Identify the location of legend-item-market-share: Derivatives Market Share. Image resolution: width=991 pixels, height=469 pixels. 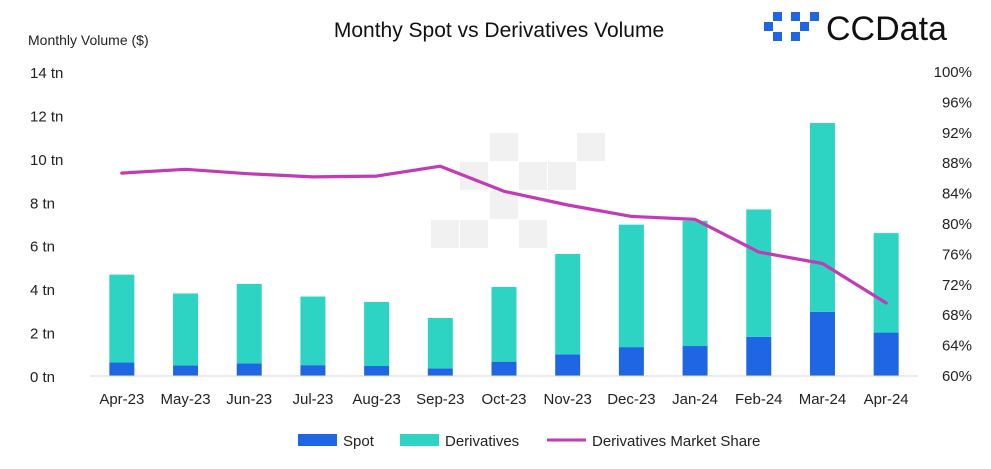
(653, 441).